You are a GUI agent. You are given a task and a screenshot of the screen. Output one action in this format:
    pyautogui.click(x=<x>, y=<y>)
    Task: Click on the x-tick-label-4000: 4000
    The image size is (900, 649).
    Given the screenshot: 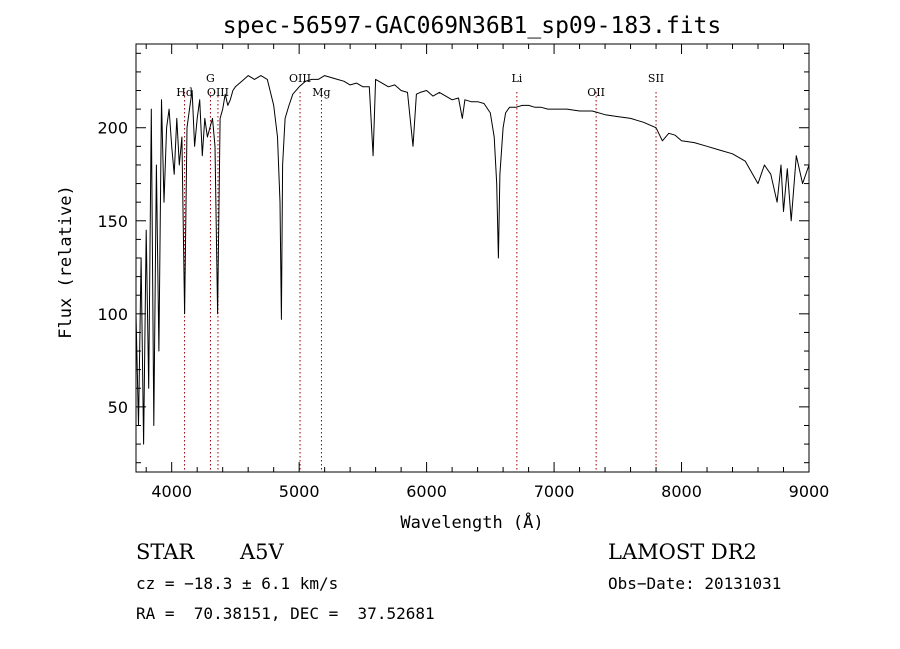 What is the action you would take?
    pyautogui.click(x=171, y=491)
    